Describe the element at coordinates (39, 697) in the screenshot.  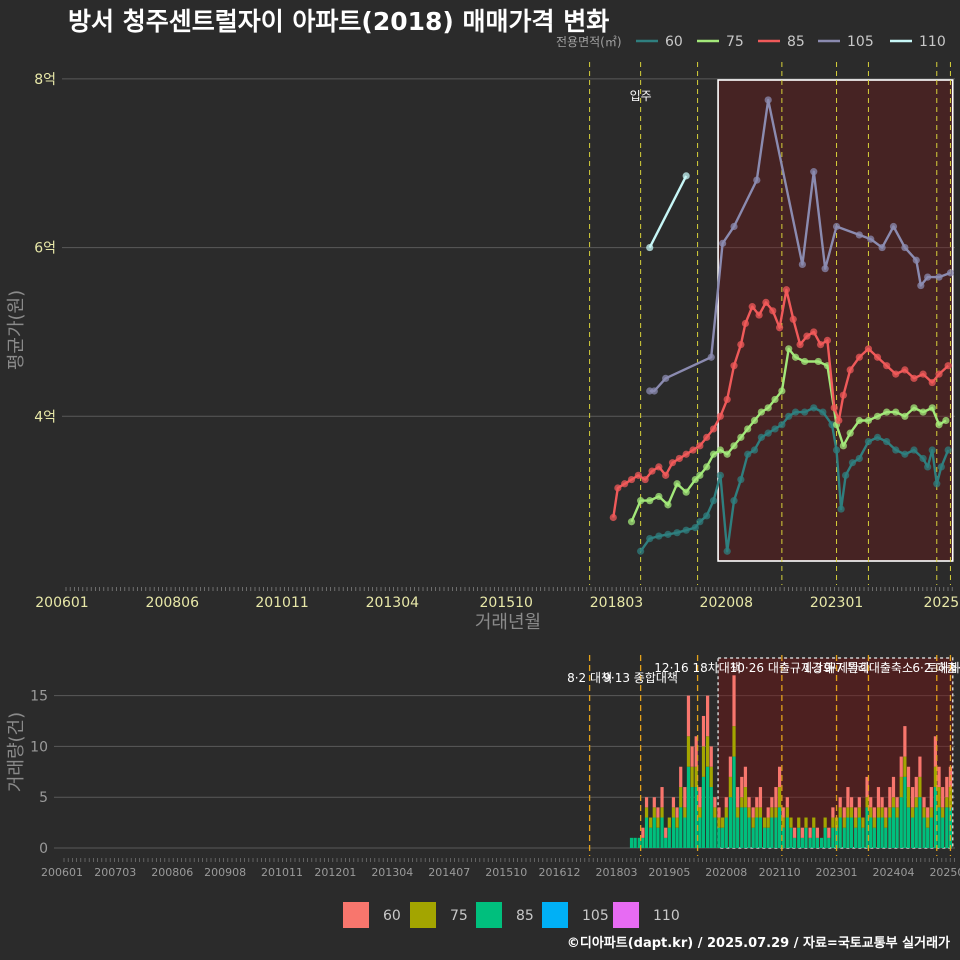
I see `vol-y-tick-3: 15` at that location.